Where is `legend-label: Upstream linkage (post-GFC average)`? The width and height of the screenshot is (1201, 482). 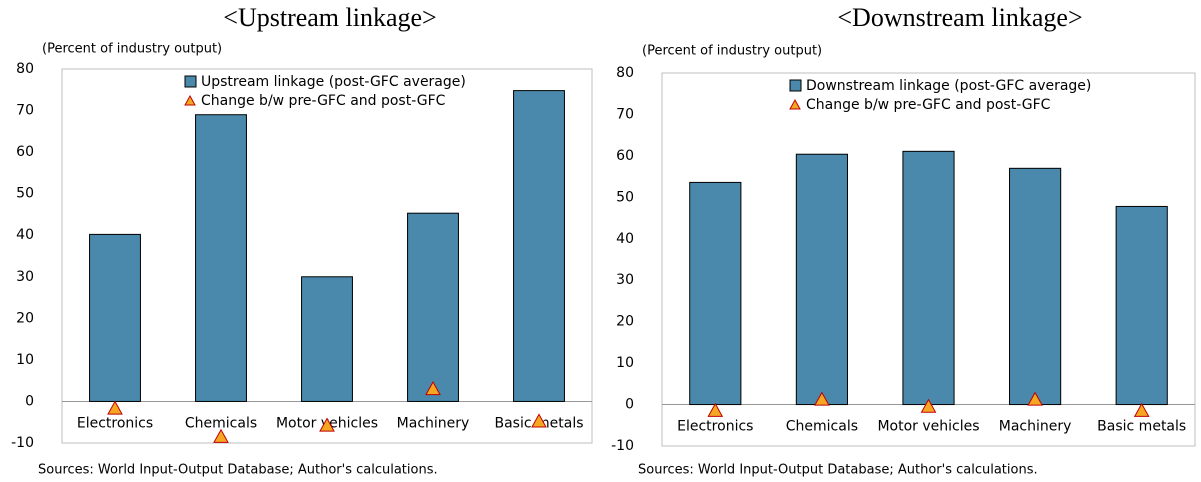
legend-label: Upstream linkage (post-GFC average) is located at coordinates (333, 82).